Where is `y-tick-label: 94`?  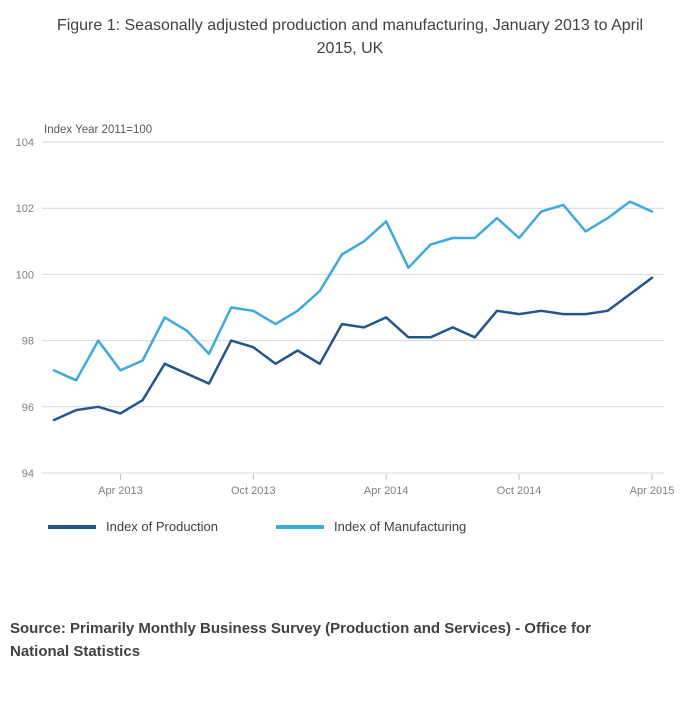 y-tick-label: 94 is located at coordinates (28, 474).